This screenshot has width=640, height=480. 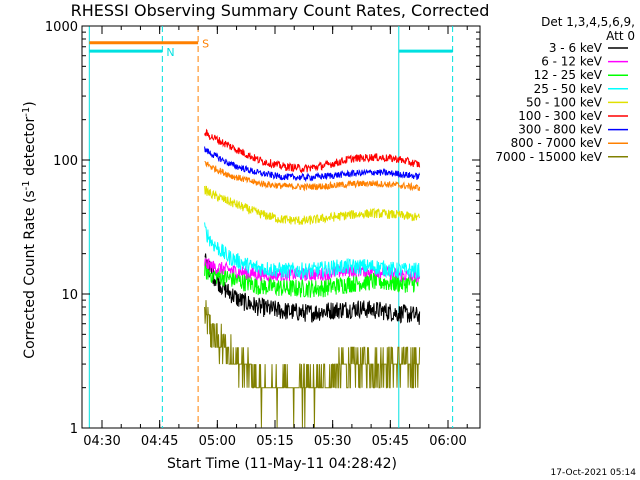 I want to click on y-tick-label: 100, so click(x=65, y=161).